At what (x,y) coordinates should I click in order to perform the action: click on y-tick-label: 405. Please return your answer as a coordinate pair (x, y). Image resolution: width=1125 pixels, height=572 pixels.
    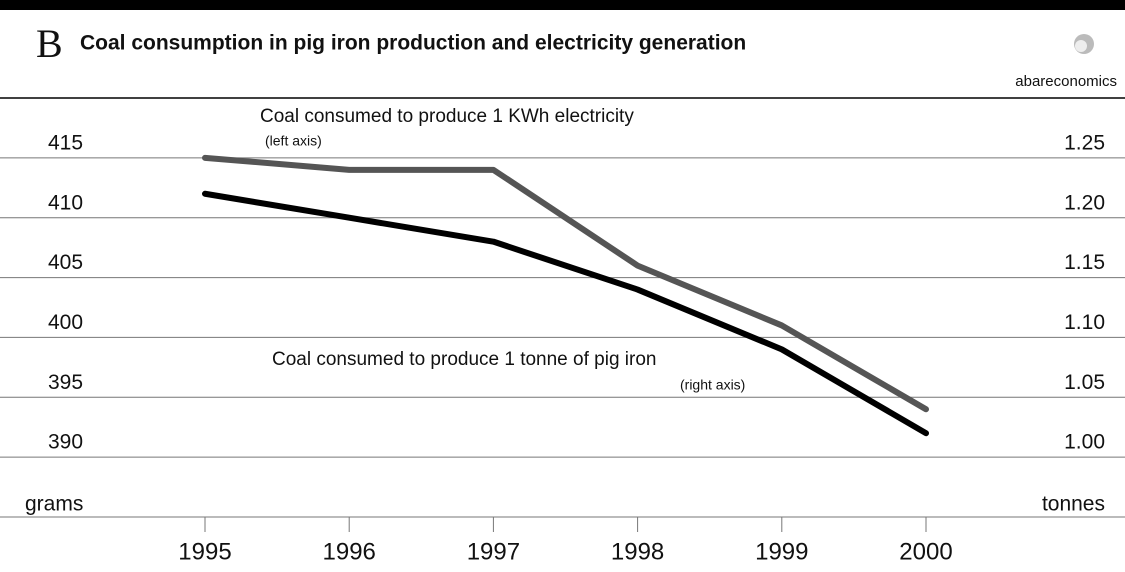
    Looking at the image, I should click on (65, 262).